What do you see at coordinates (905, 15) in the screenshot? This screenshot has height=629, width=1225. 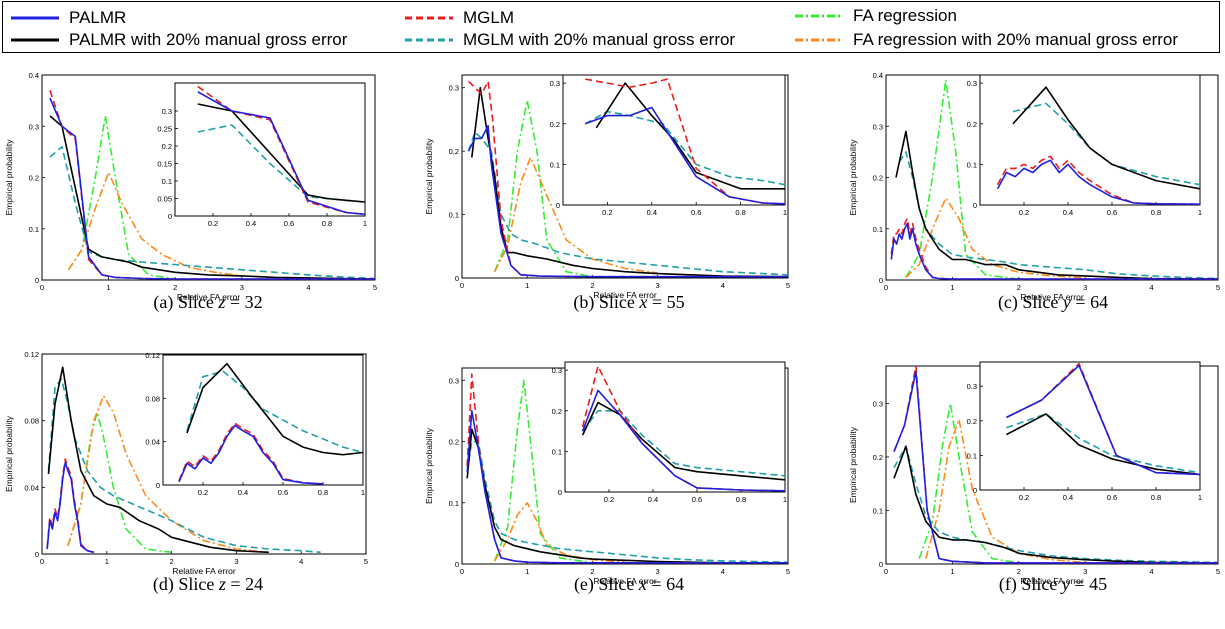 I see `legend-label: FA regression` at bounding box center [905, 15].